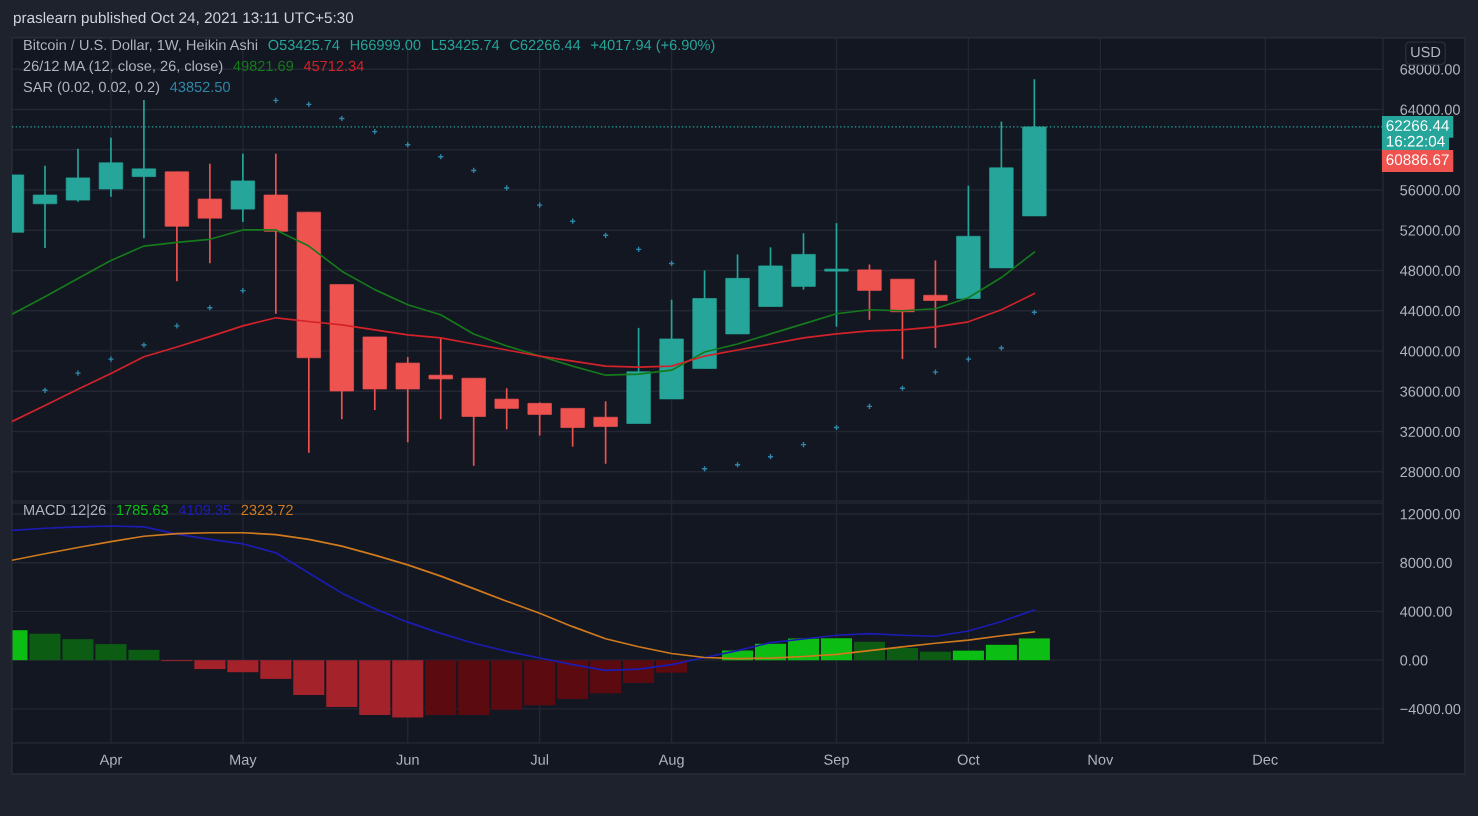  Describe the element at coordinates (653, 46) in the screenshot. I see `annotation: +4017.94 (+6.90%)` at that location.